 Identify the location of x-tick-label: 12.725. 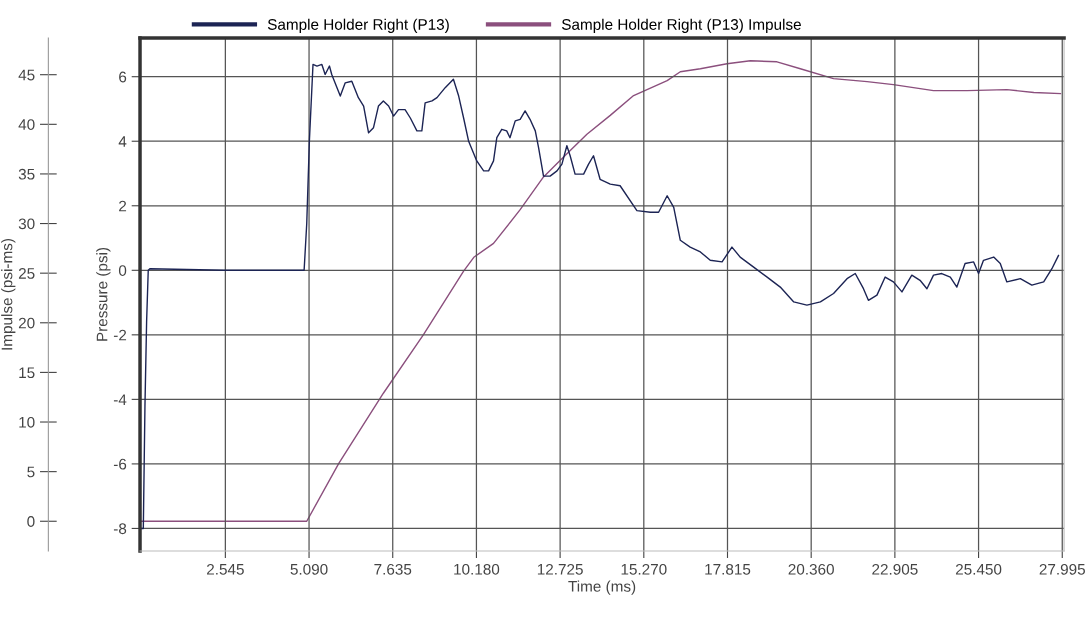
(560, 569).